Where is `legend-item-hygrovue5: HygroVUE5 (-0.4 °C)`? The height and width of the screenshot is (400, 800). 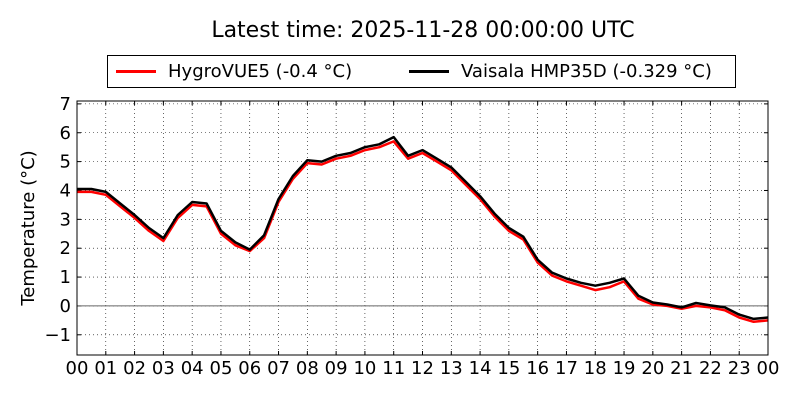 legend-item-hygrovue5: HygroVUE5 (-0.4 °C) is located at coordinates (234, 71).